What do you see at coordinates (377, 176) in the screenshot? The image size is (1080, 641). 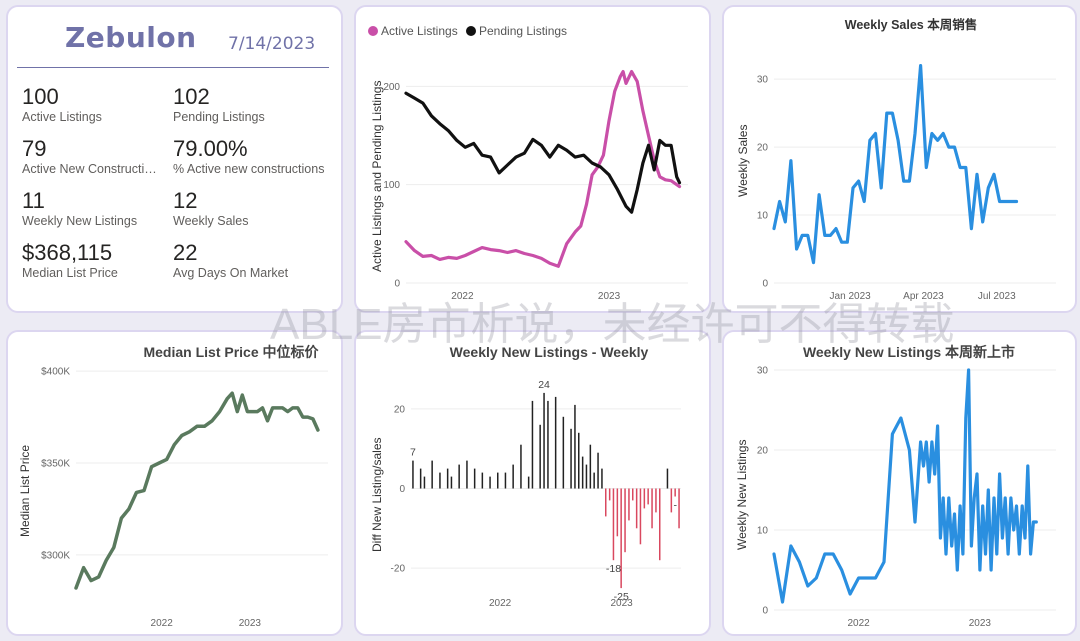 I see `y-axis-label: Active Listings and Pending Listings` at bounding box center [377, 176].